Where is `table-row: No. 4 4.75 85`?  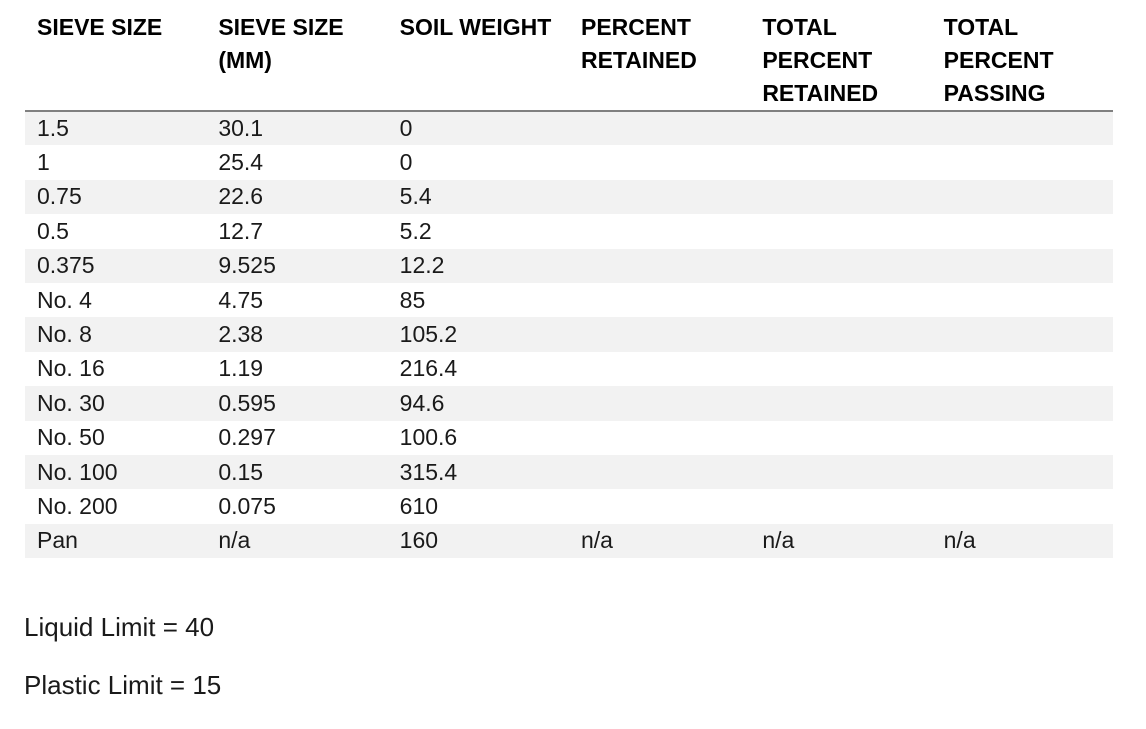
table-row: No. 4 4.75 85 is located at coordinates (569, 300).